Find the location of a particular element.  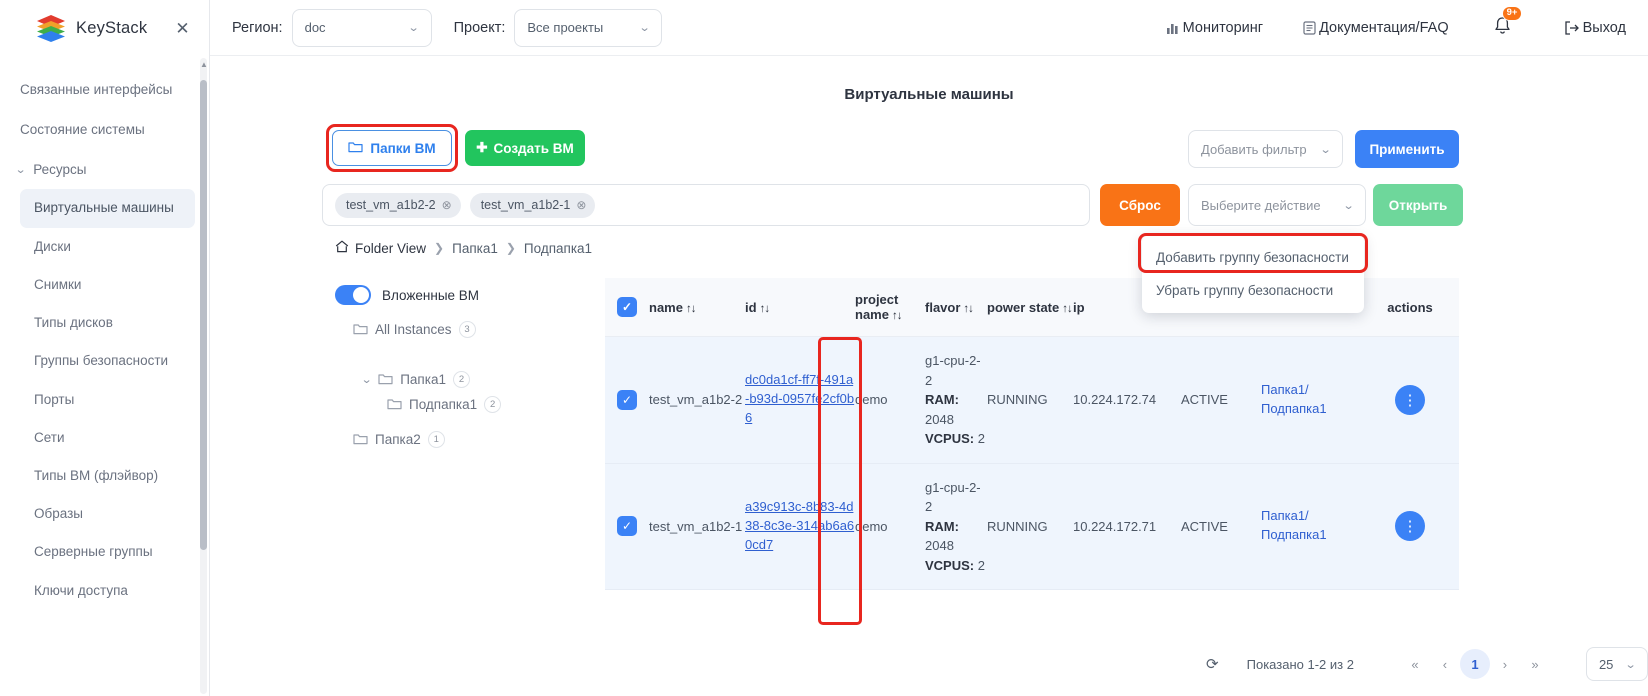

header-actions: Мониторинг Документация/FAQ 9+ Выход is located at coordinates (1396, 23).